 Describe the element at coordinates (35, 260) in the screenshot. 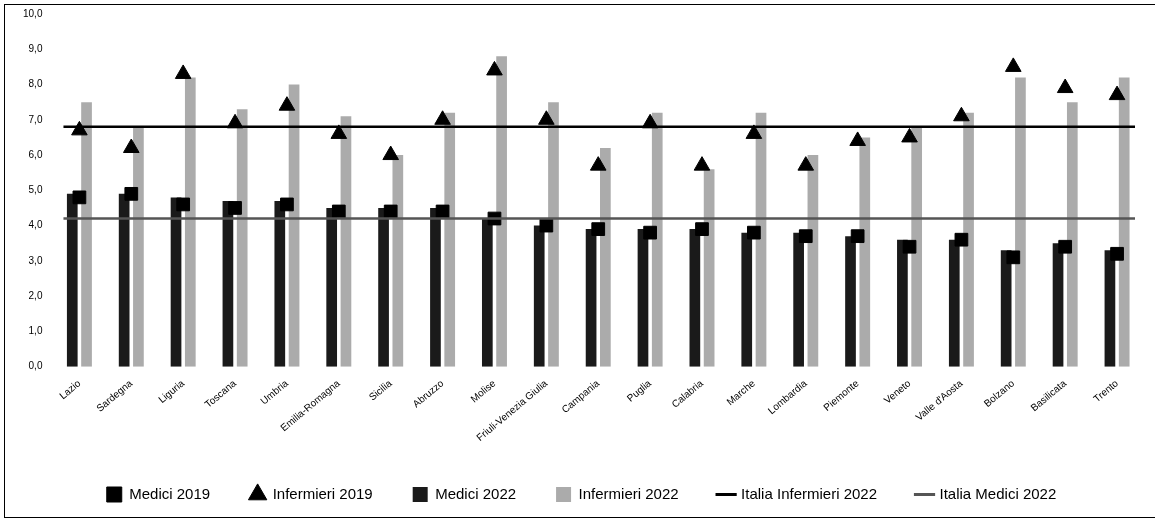

I see `y-tick-label: 3,0` at that location.